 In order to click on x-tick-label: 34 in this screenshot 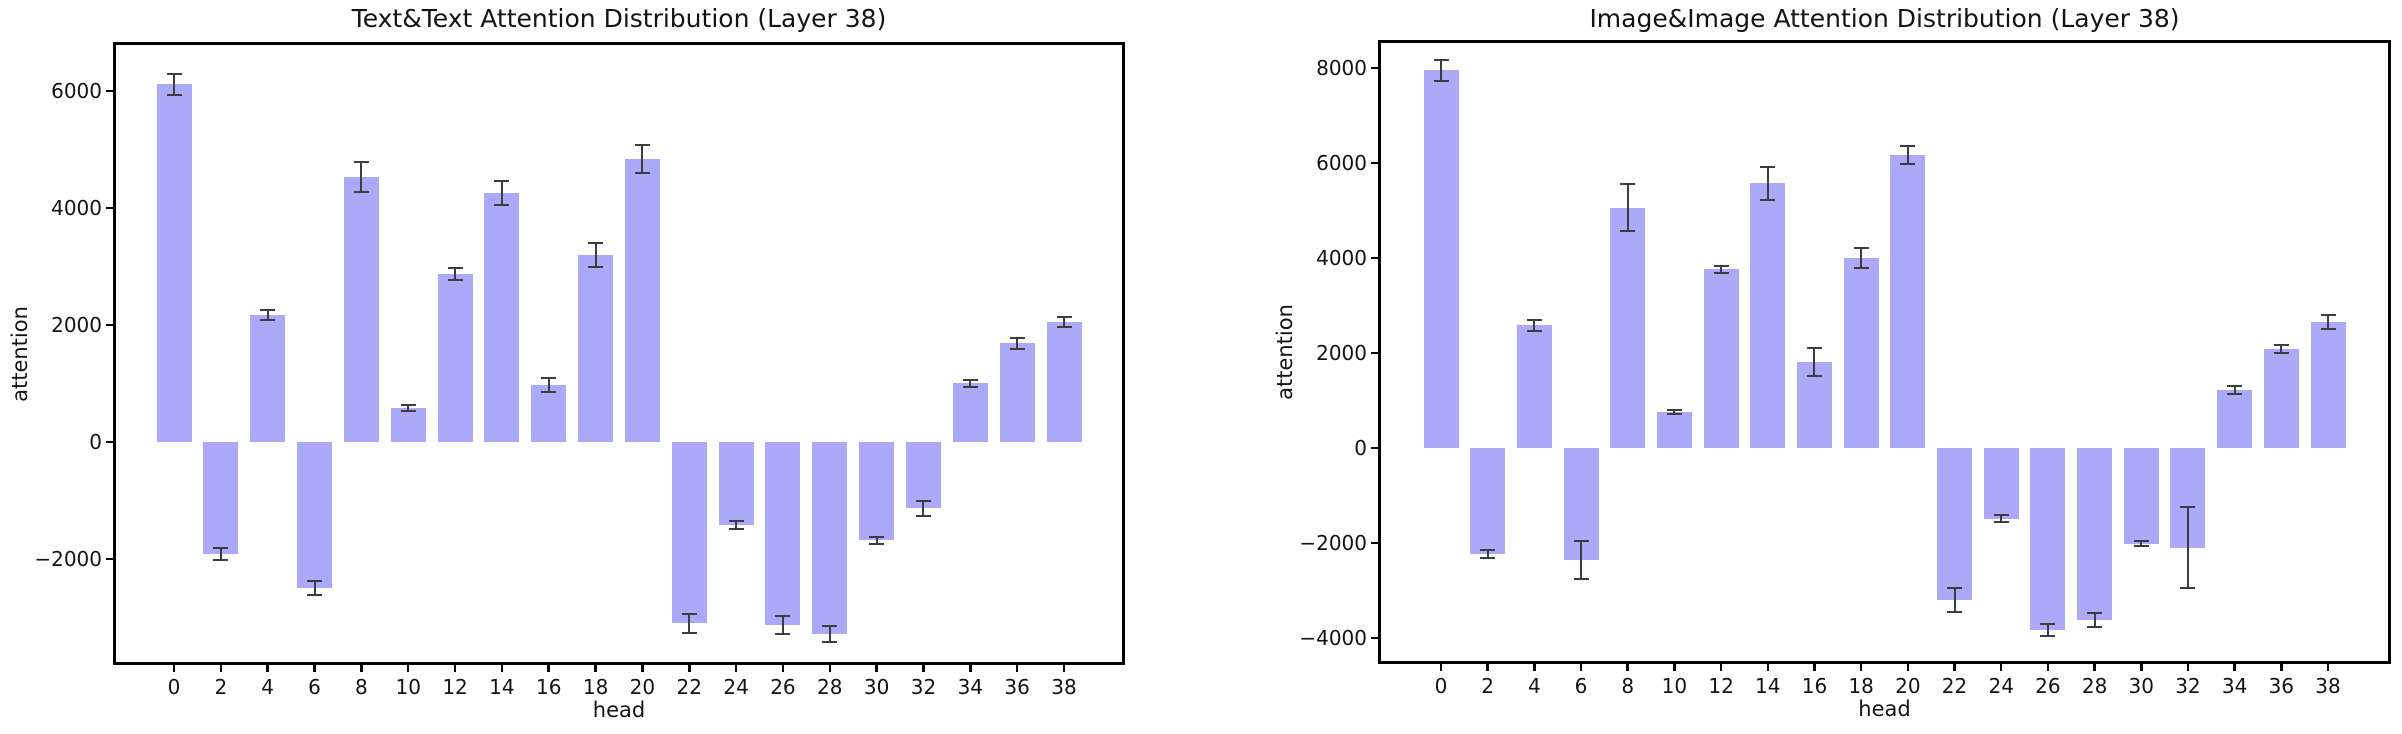, I will do `click(2234, 686)`.